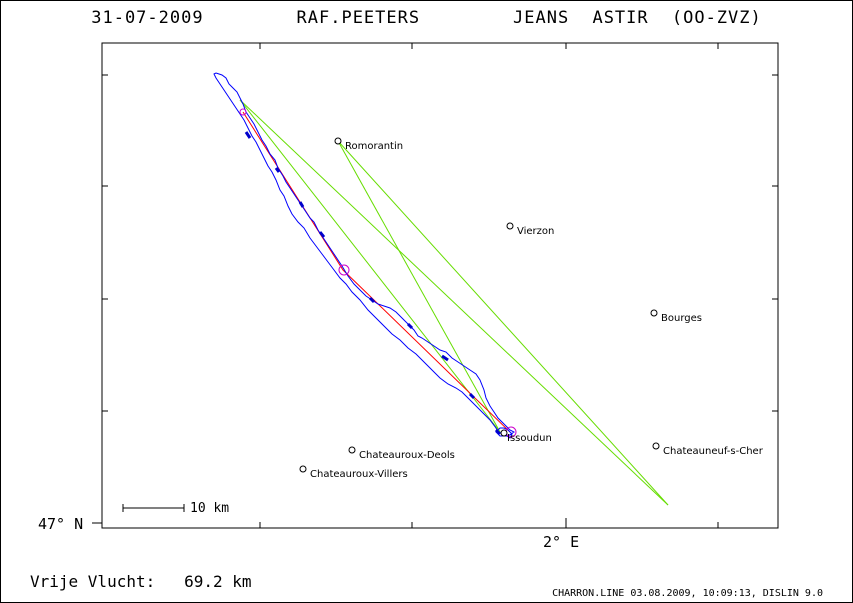 This screenshot has width=853, height=603. What do you see at coordinates (529, 438) in the screenshot?
I see `city-label-issoudun: Issoudun` at bounding box center [529, 438].